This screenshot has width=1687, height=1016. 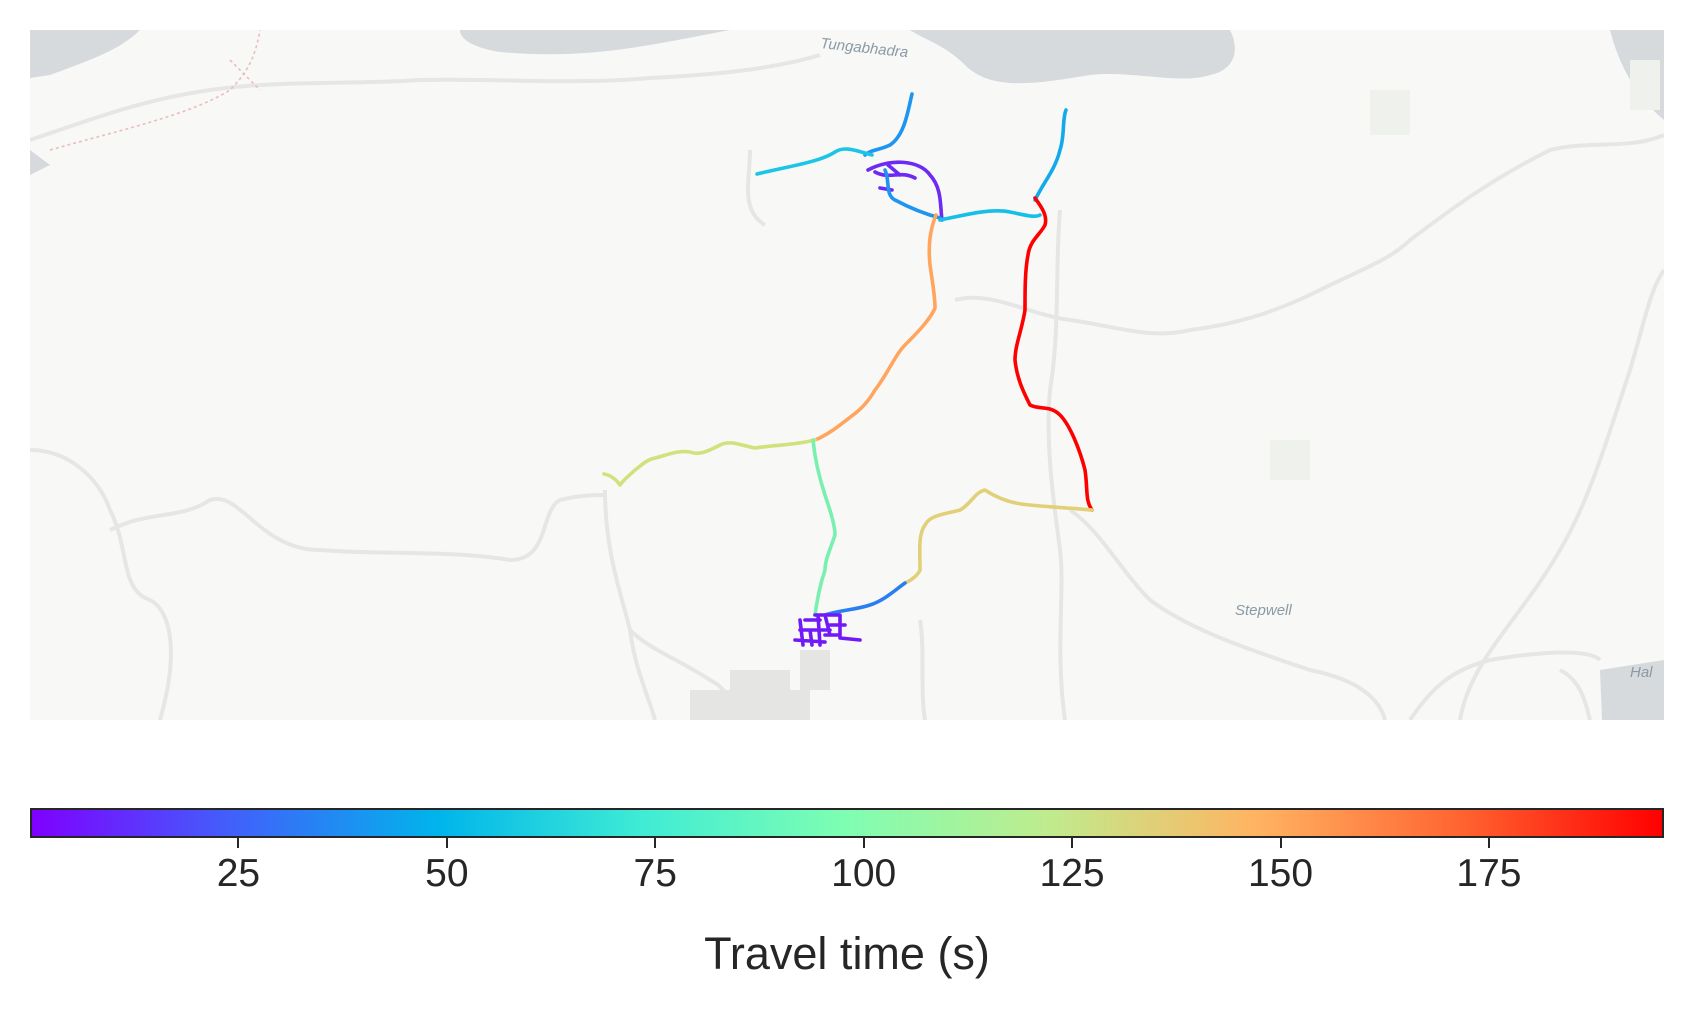 I want to click on colorbar-tick-label: 100, so click(x=864, y=873).